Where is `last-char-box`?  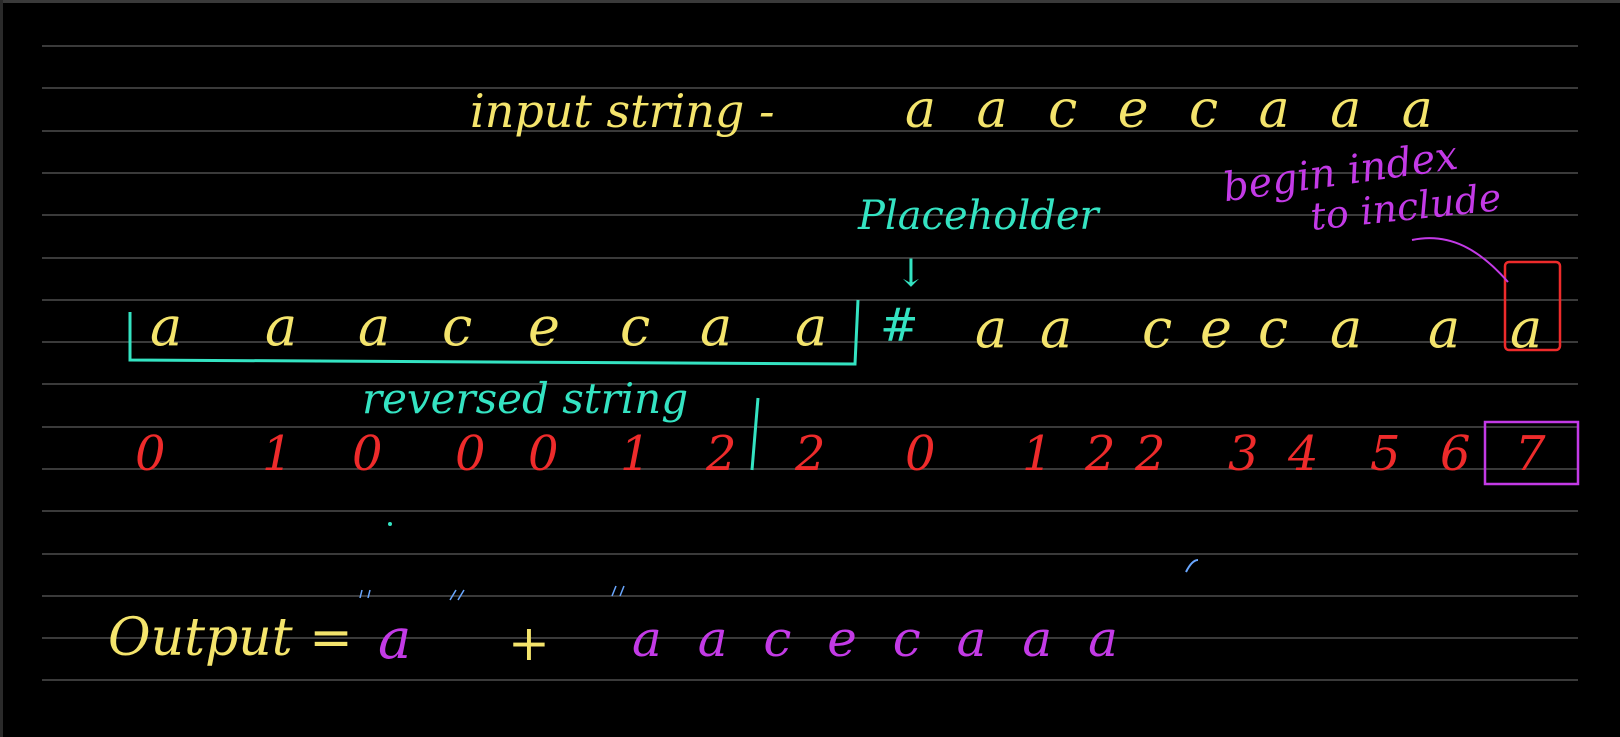 last-char-box is located at coordinates (1532, 306).